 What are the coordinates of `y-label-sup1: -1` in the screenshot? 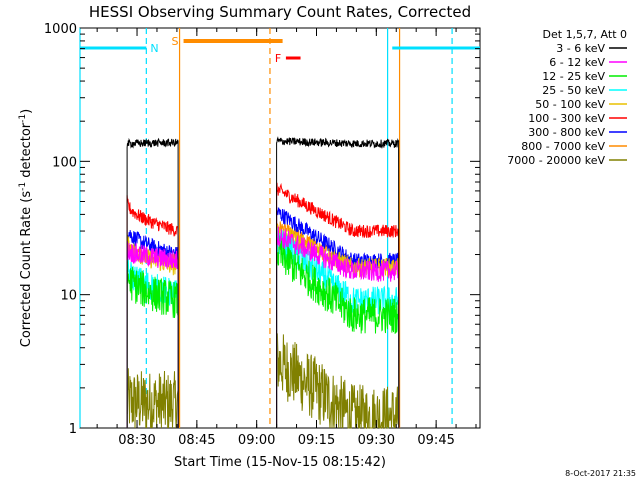 It's located at (23, 186).